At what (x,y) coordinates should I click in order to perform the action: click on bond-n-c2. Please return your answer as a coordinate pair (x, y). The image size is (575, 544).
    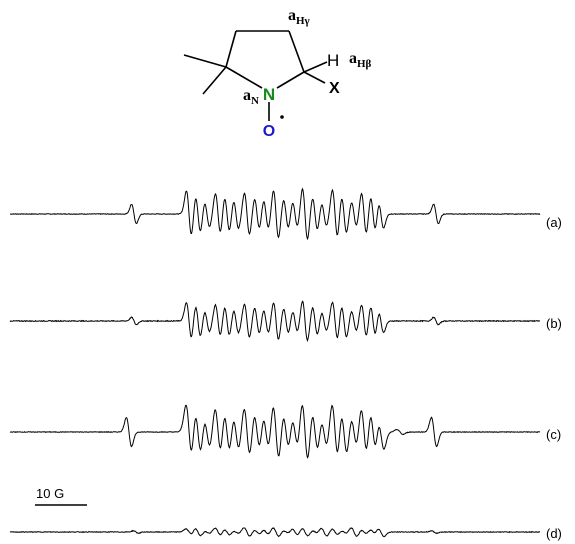
    Looking at the image, I should click on (244, 77).